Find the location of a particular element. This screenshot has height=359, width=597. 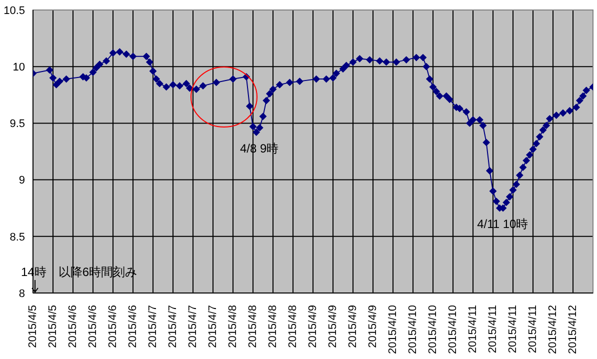

y-tick-label: 8 is located at coordinates (21, 294).